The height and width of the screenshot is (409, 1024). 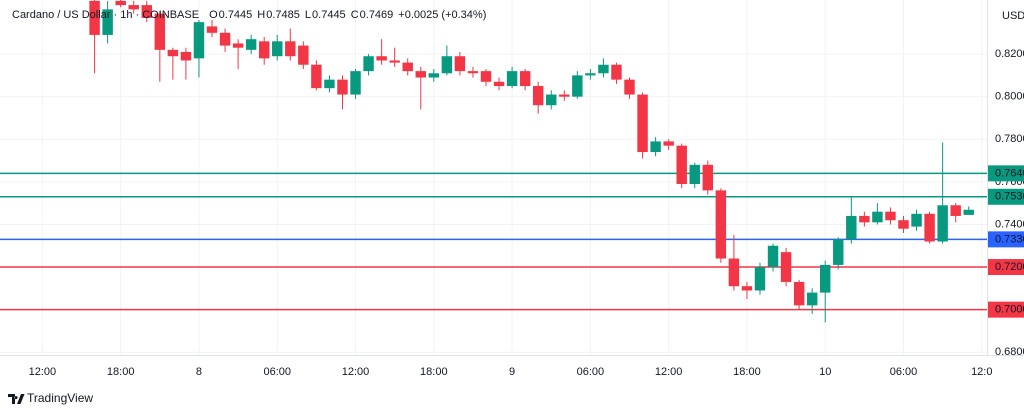 I want to click on legend-value: 0.7485, so click(x=283, y=15).